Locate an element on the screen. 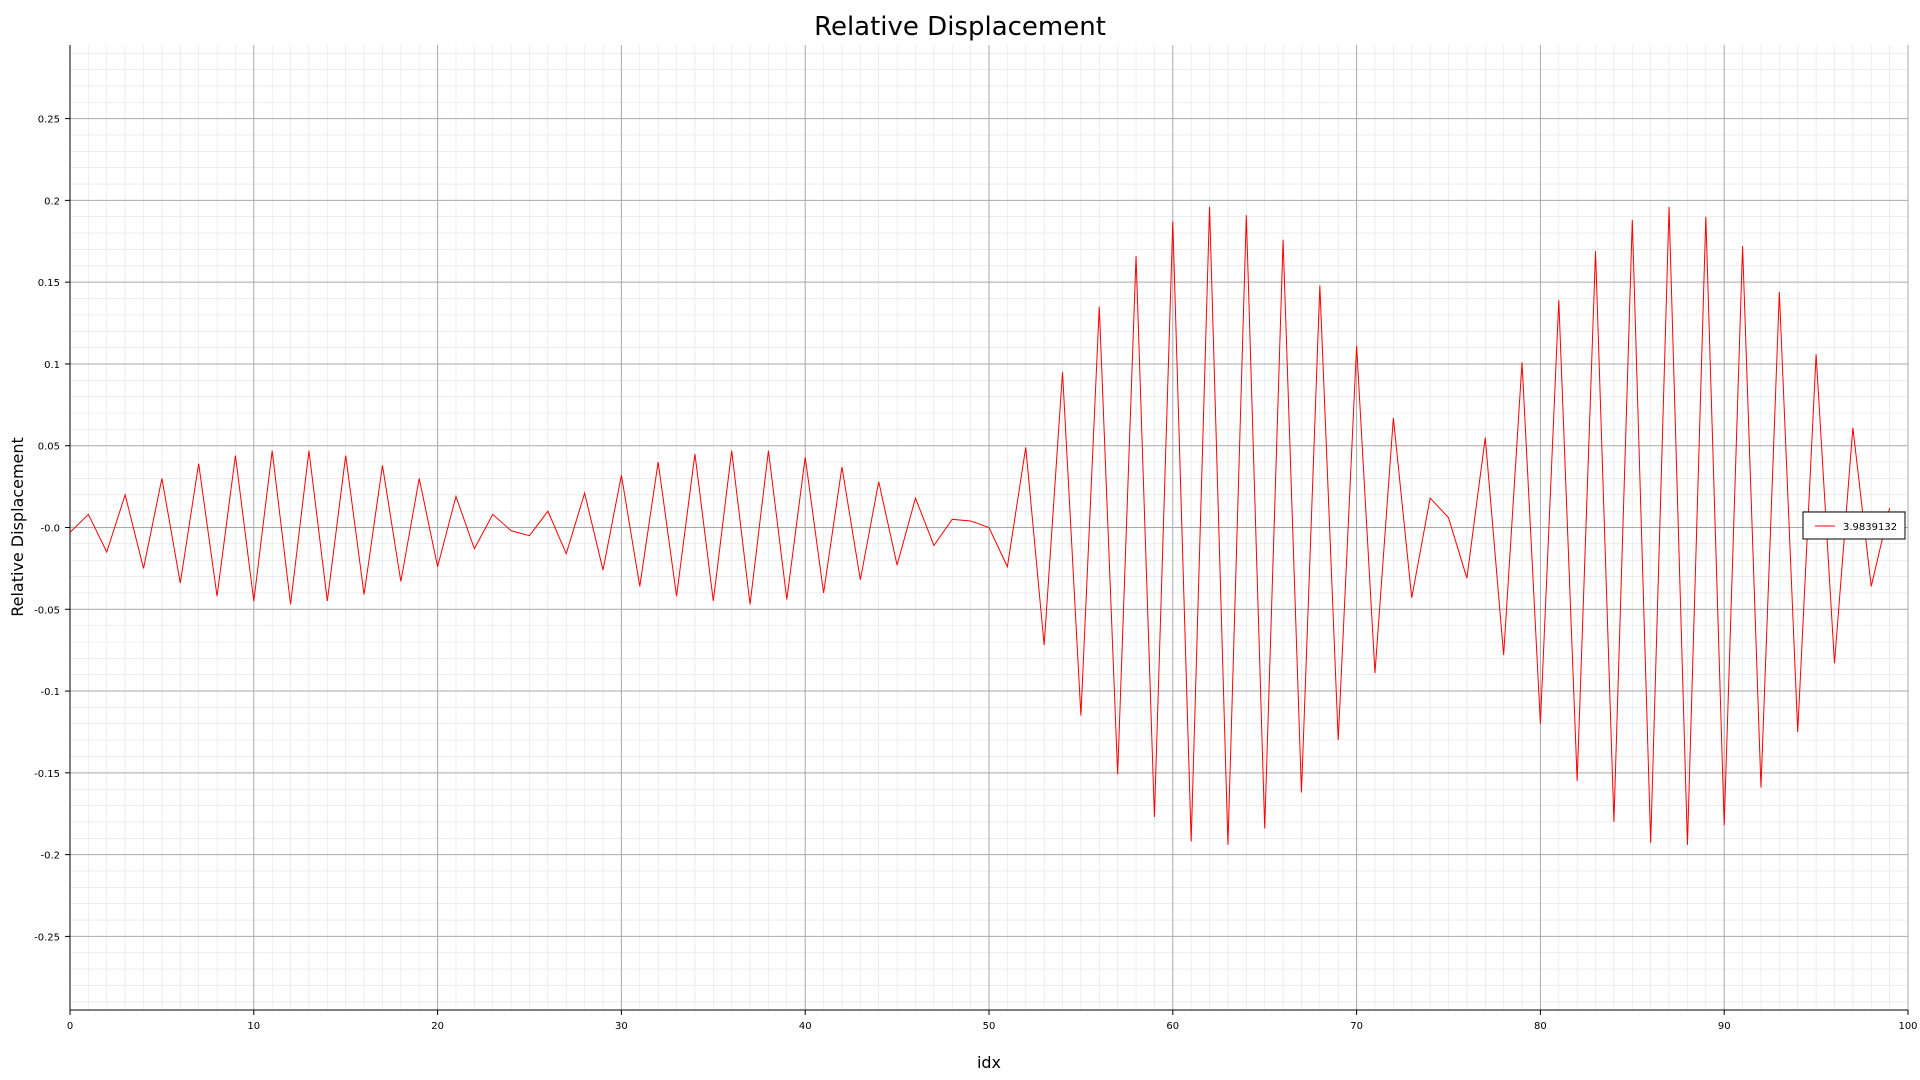 This screenshot has height=1080, width=1920. x-tick-label: 20 is located at coordinates (437, 1026).